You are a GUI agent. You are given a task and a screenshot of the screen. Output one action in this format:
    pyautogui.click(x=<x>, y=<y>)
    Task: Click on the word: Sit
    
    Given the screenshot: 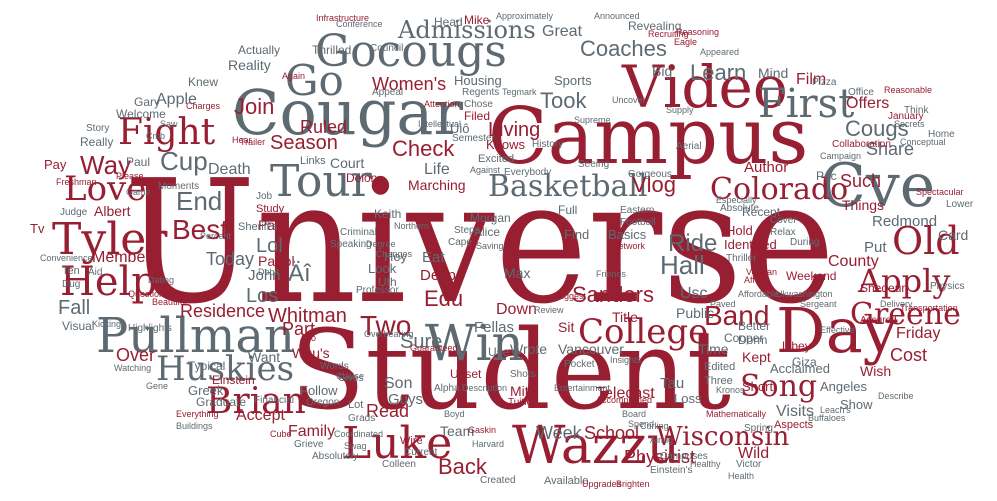 What is the action you would take?
    pyautogui.click(x=566, y=327)
    